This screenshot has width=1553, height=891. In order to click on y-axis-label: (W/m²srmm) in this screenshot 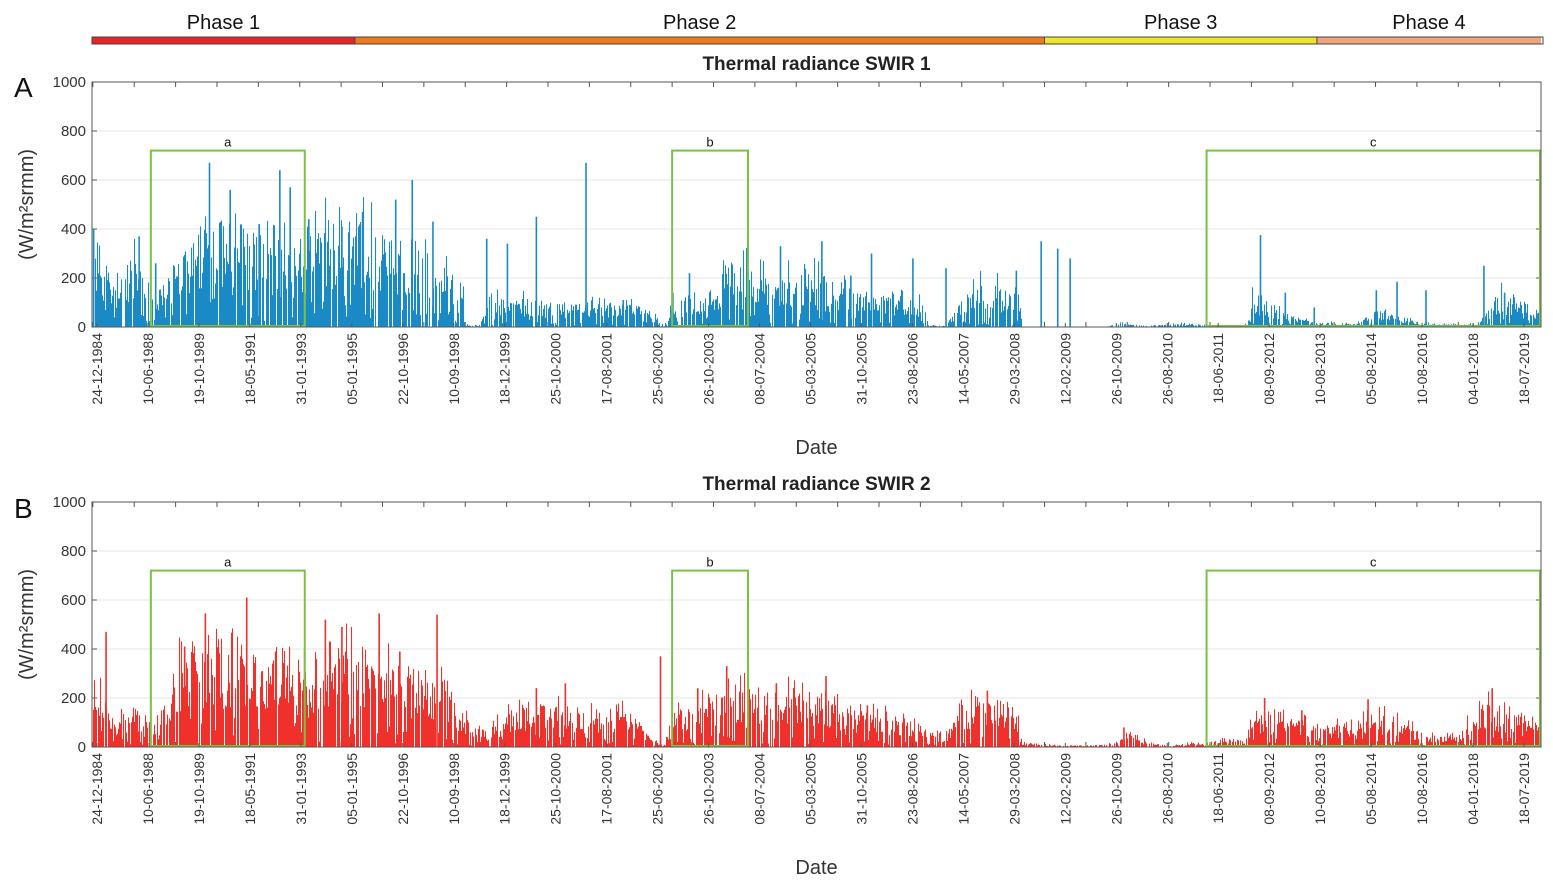, I will do `click(27, 204)`.